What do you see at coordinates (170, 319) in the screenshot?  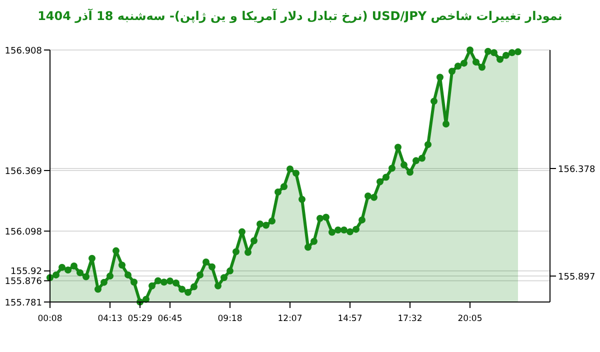 I see `x-tick-label: 06:45` at bounding box center [170, 319].